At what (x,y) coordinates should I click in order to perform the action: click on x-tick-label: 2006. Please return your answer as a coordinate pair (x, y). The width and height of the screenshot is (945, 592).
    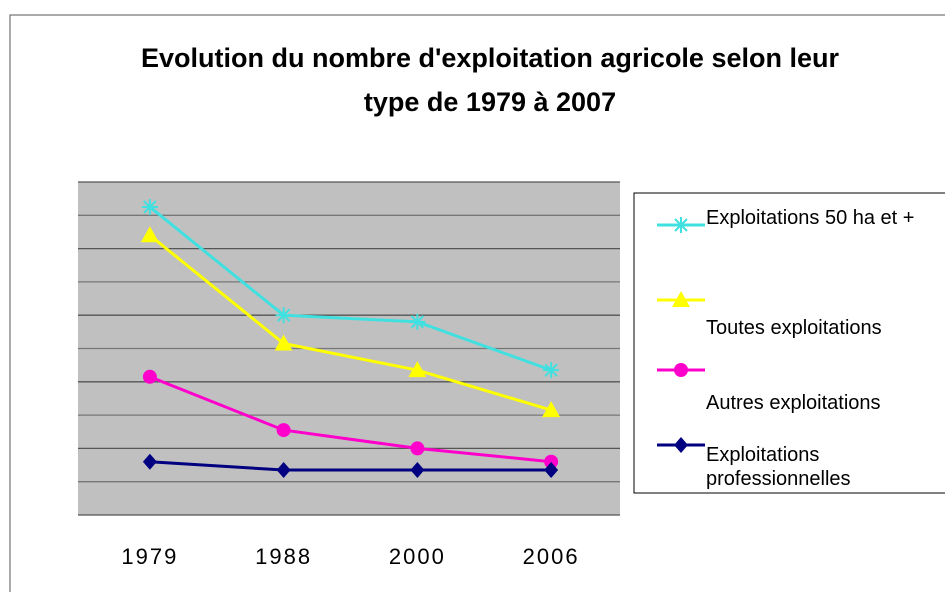
    Looking at the image, I should click on (551, 556).